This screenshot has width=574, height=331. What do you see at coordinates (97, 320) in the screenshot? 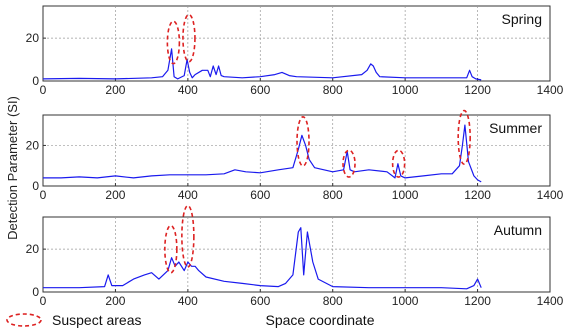
I see `legend-suspect-label: Suspect areas` at bounding box center [97, 320].